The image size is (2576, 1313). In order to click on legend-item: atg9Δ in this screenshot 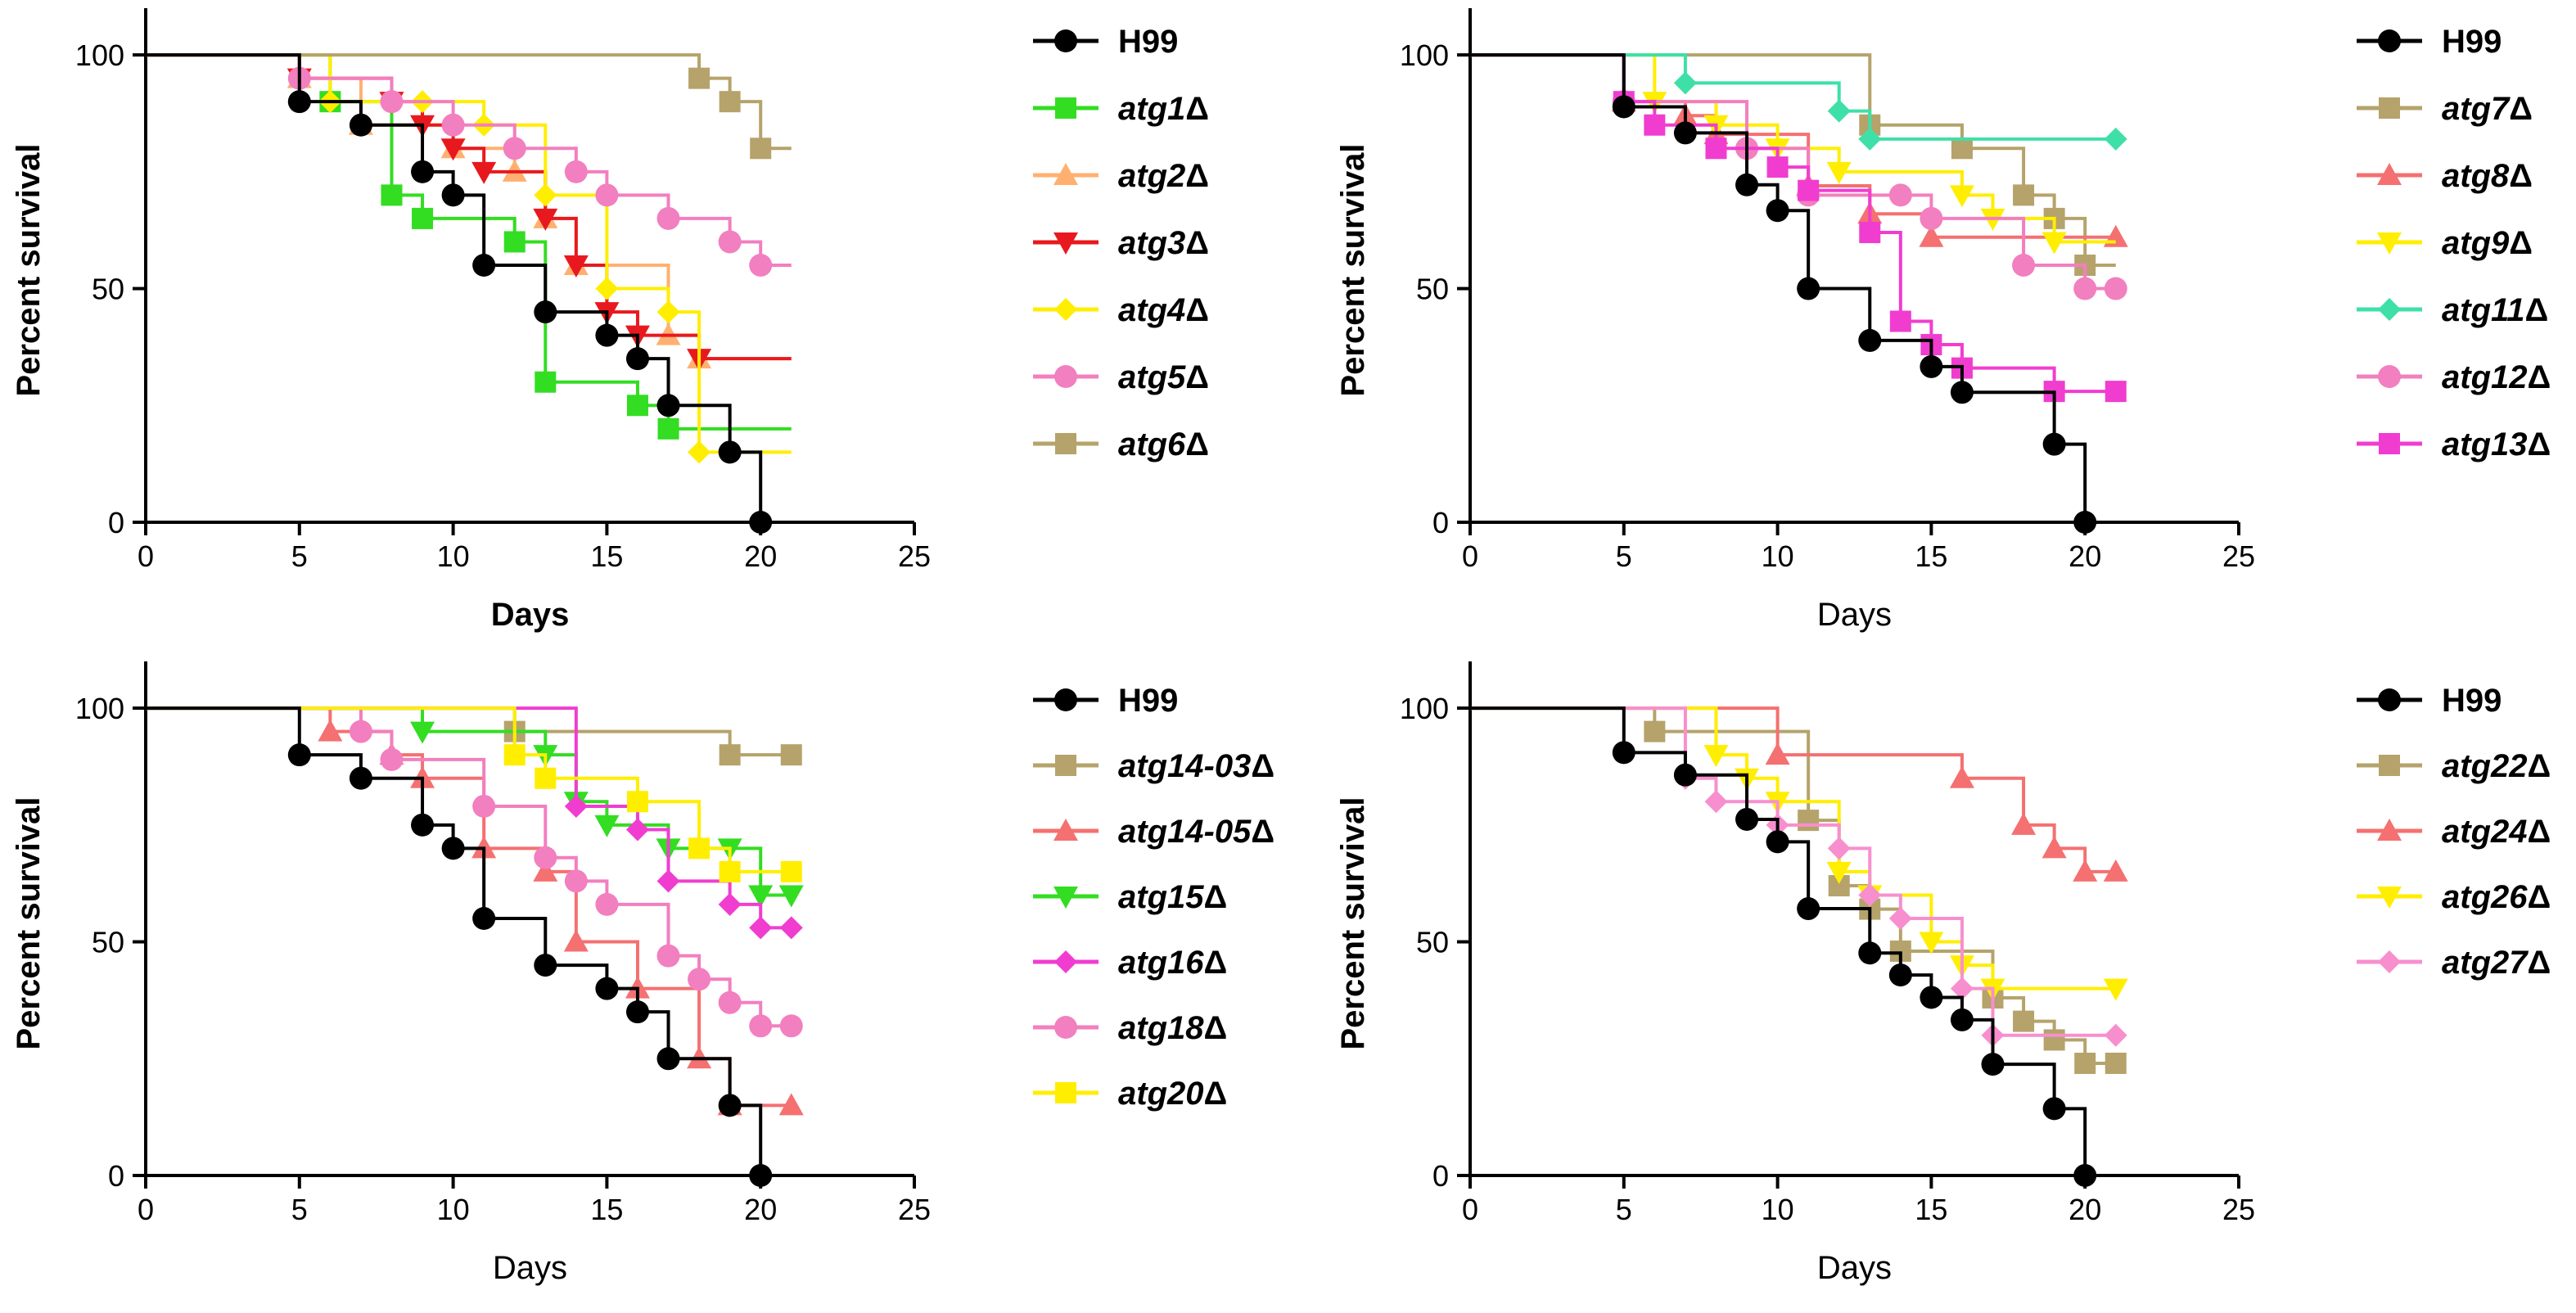, I will do `click(2445, 243)`.